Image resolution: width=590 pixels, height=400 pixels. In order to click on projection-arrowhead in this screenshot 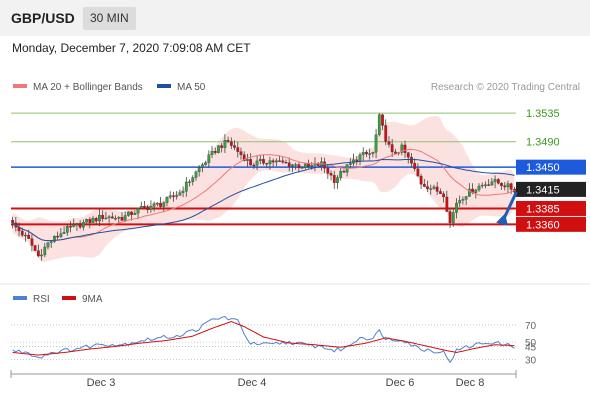, I will do `click(502, 219)`.